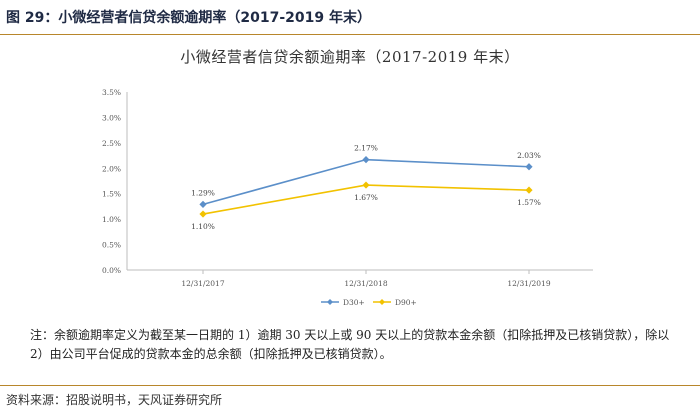 The width and height of the screenshot is (700, 420). I want to click on data-label: 1.29%, so click(203, 192).